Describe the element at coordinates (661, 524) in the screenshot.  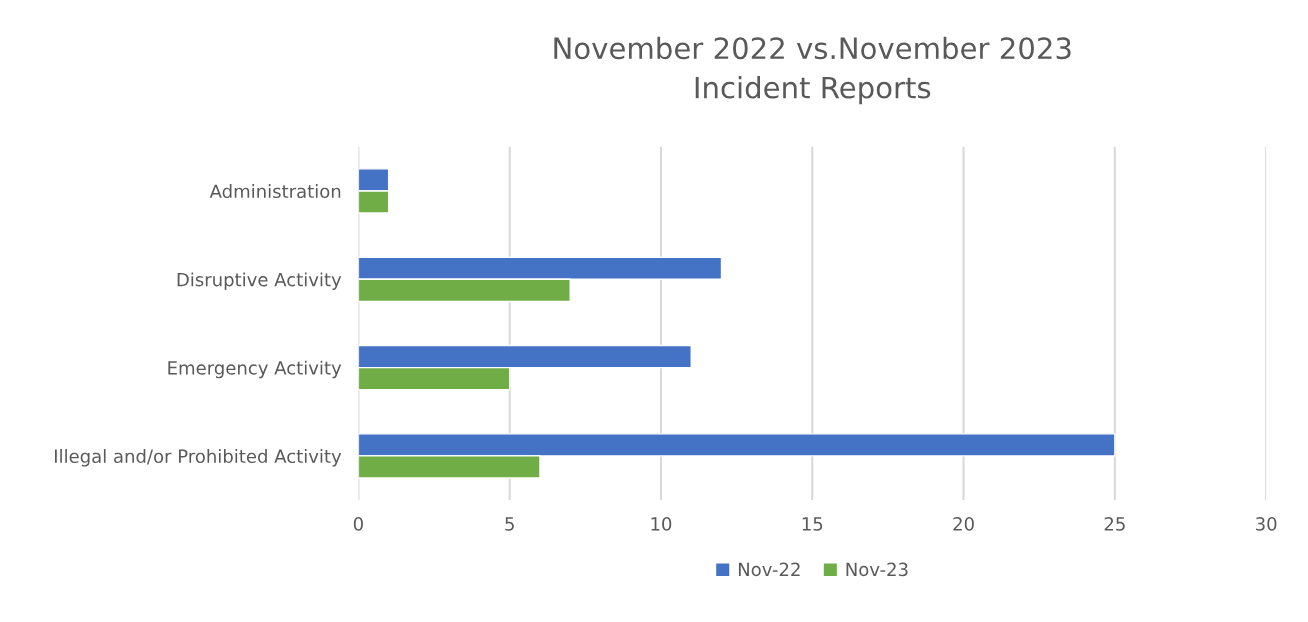
I see `x-tick-label: 10` at that location.